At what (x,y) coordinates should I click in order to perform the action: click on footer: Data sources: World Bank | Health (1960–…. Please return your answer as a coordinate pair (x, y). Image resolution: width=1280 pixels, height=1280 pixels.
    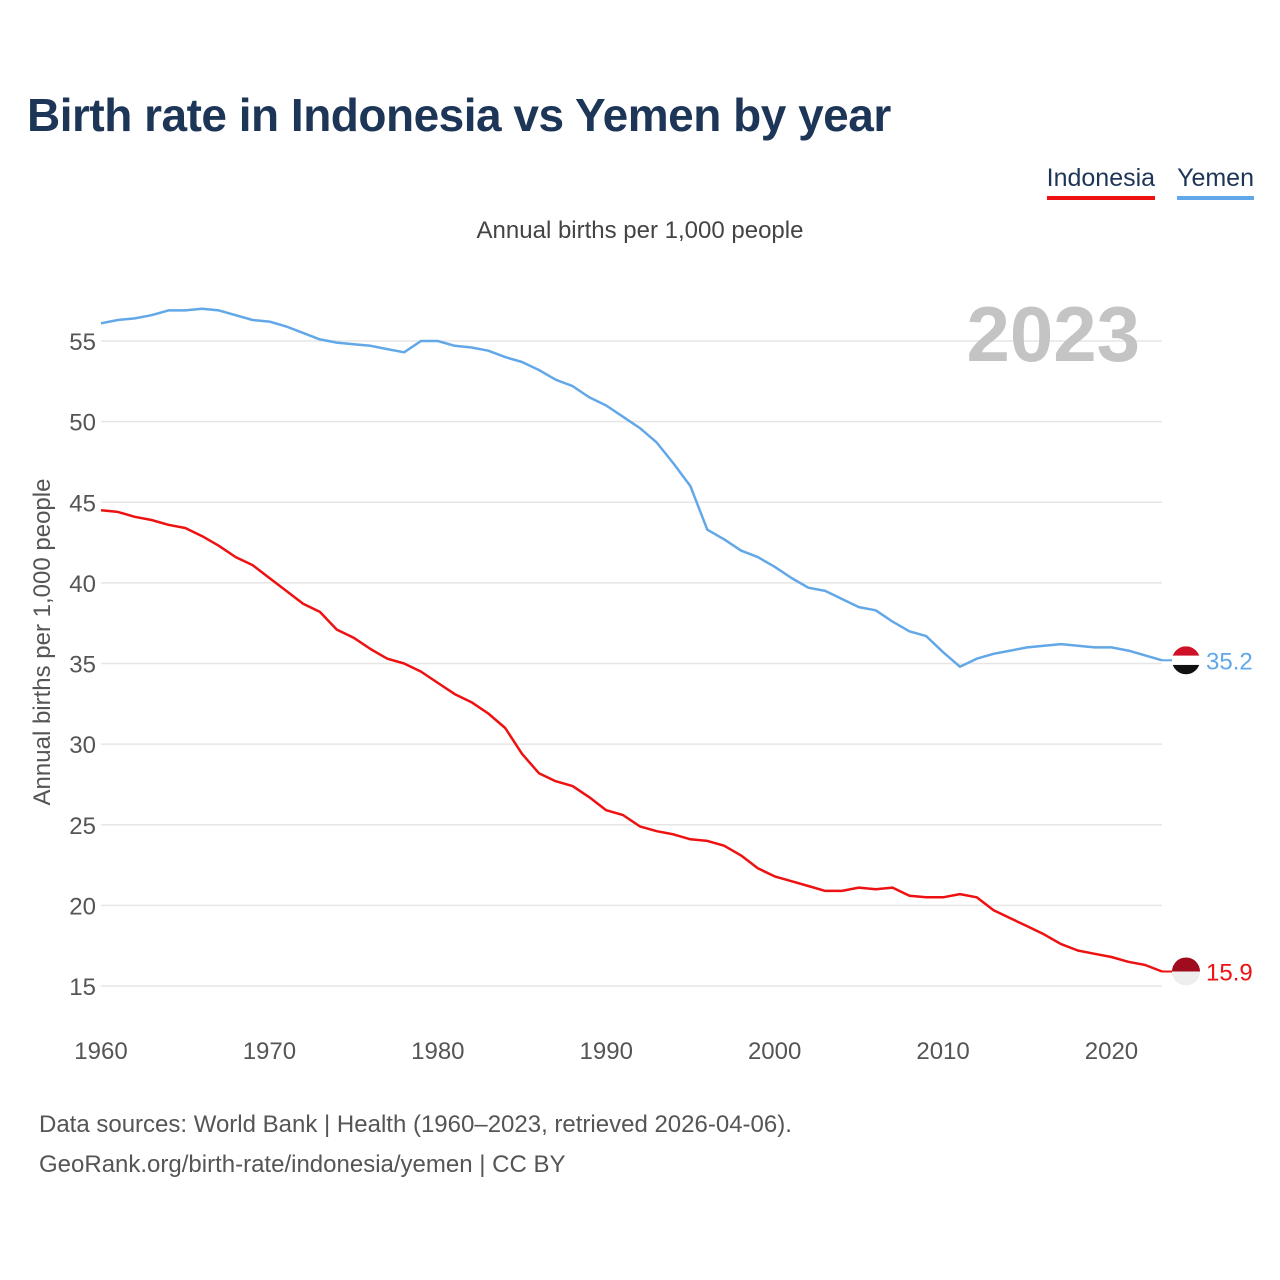
    Looking at the image, I should click on (415, 1145).